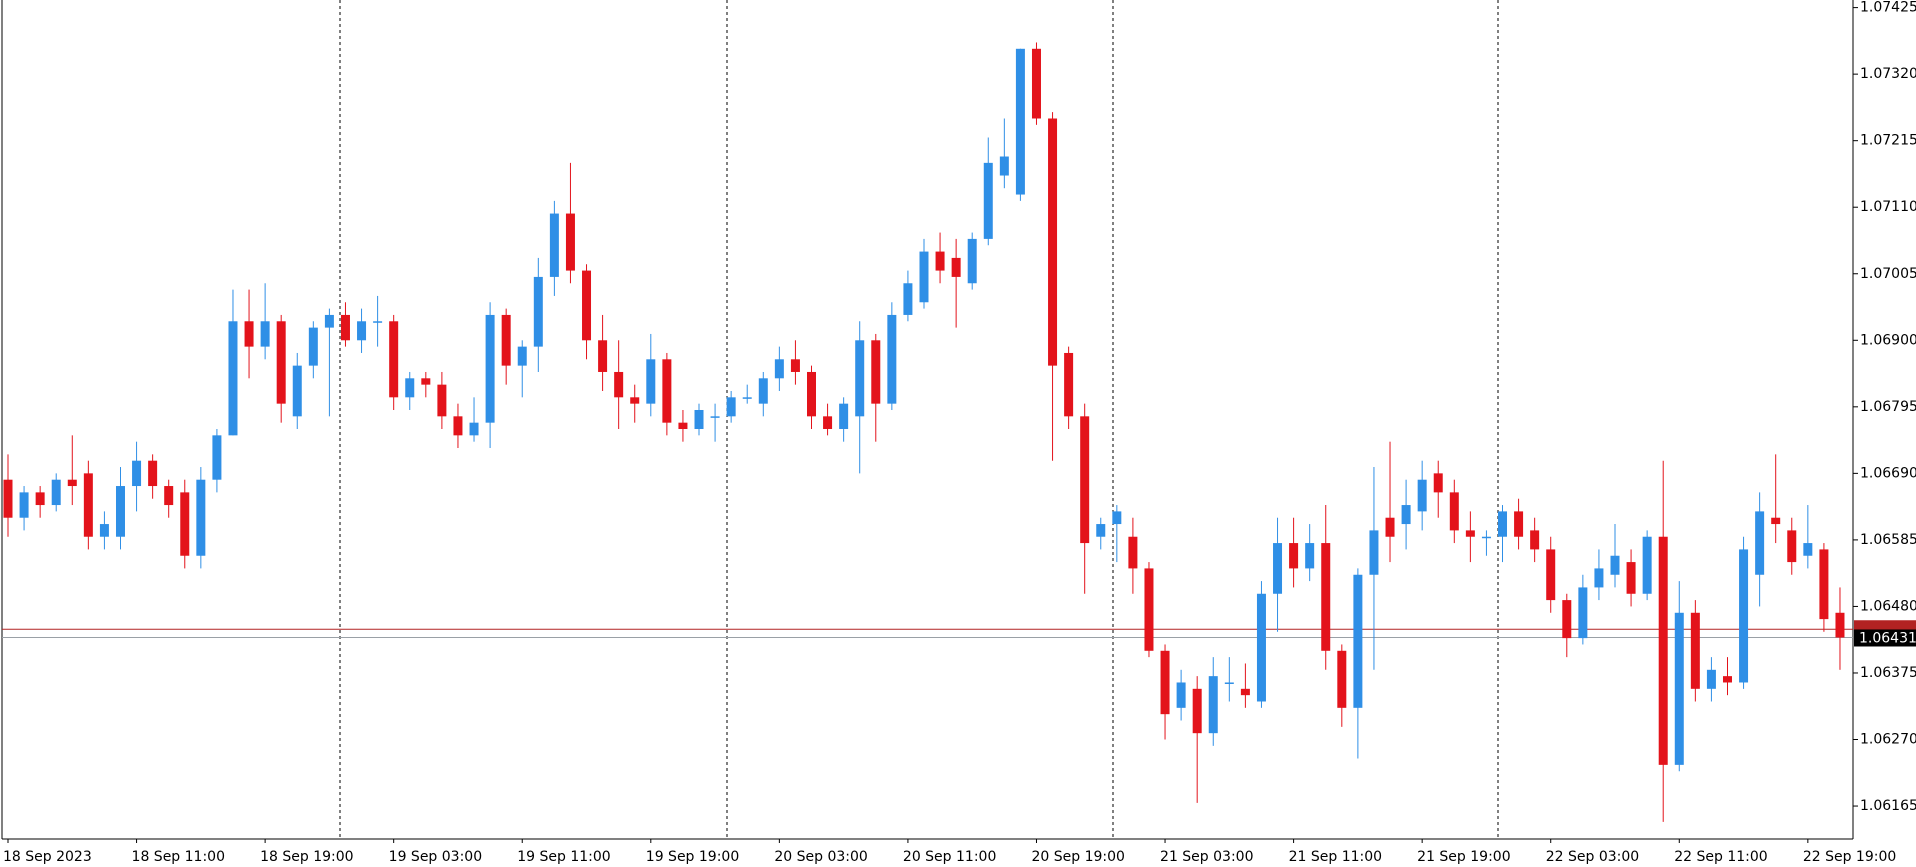 The height and width of the screenshot is (867, 1916). Describe the element at coordinates (1720, 857) in the screenshot. I see `x-tick-label: 22 Sep 11:00` at that location.